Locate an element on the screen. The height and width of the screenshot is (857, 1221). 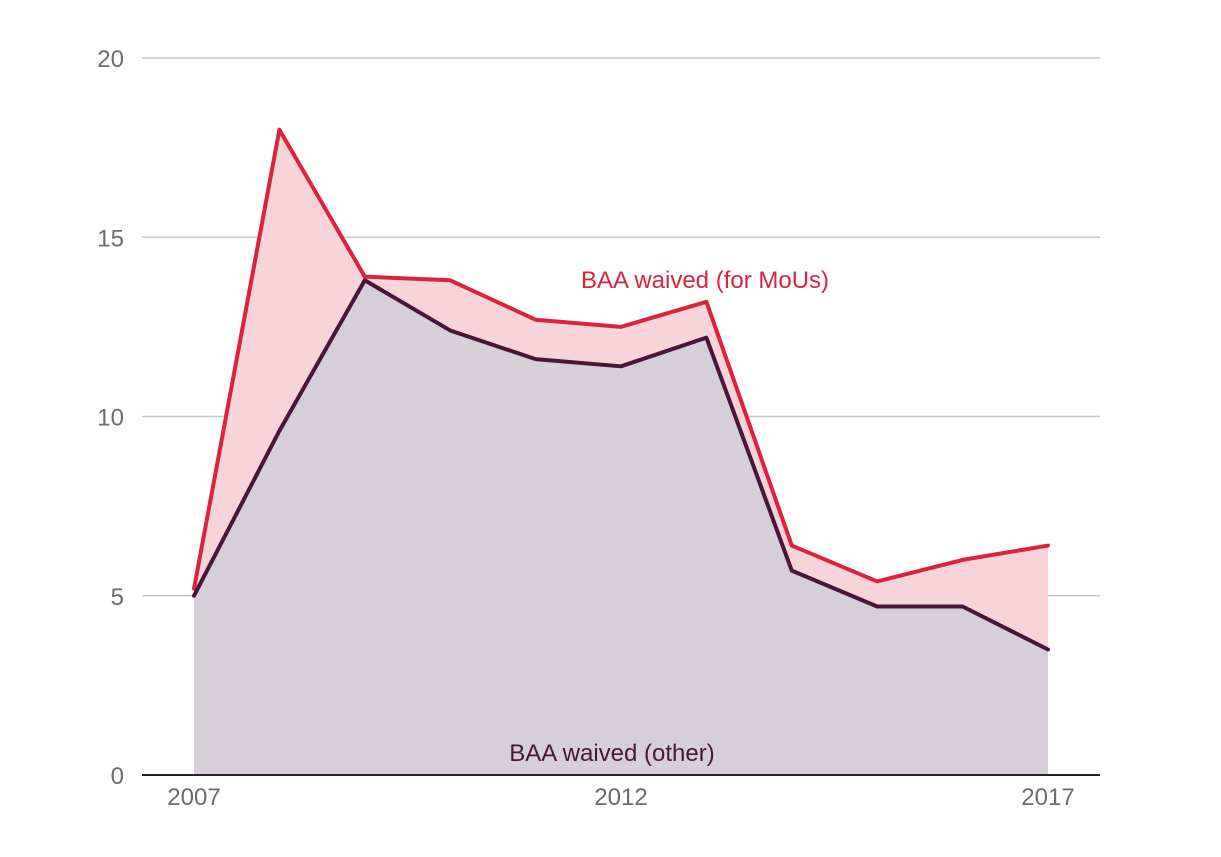
x-tick-label-2012: 2012 is located at coordinates (620, 797).